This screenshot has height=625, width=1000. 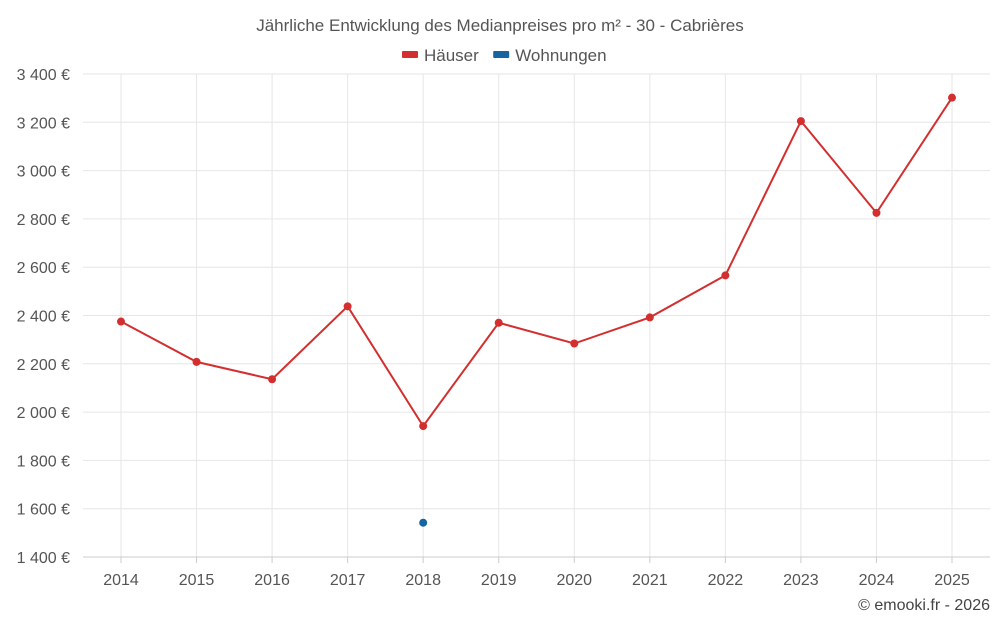 What do you see at coordinates (574, 580) in the screenshot?
I see `x-tick-label: 2020` at bounding box center [574, 580].